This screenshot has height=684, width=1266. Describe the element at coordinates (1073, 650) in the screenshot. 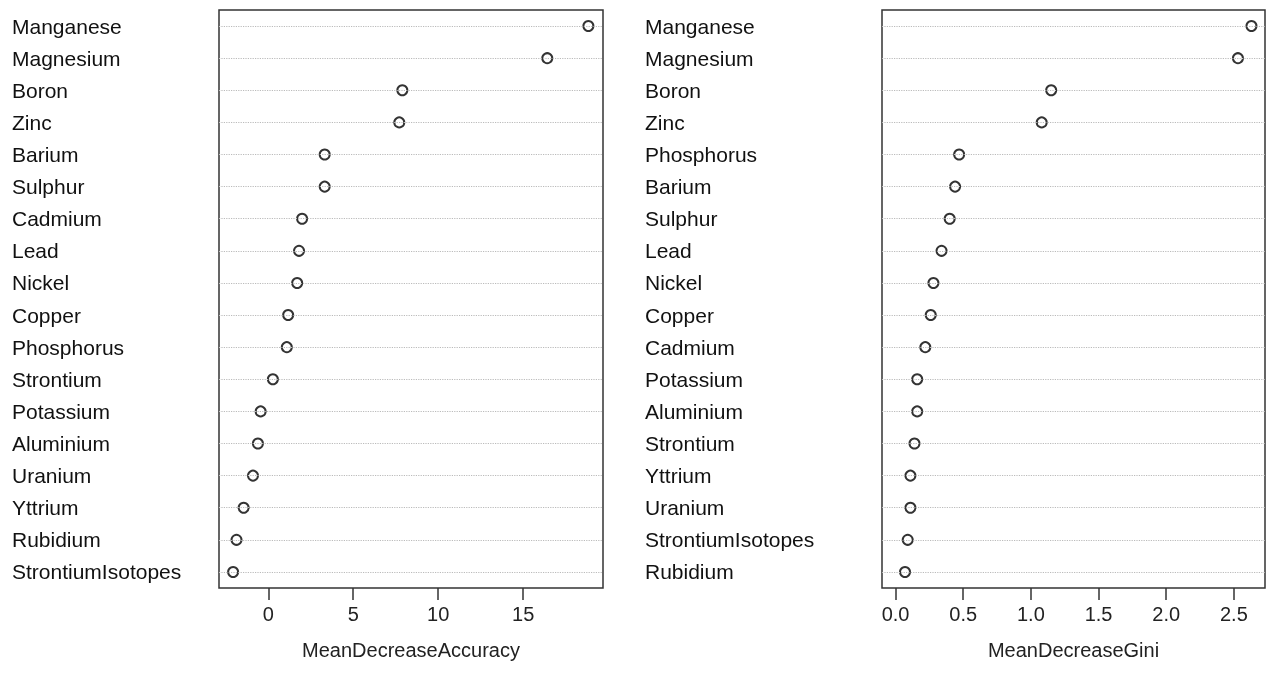

I see `x-axis-title: MeanDecreaseGini` at that location.